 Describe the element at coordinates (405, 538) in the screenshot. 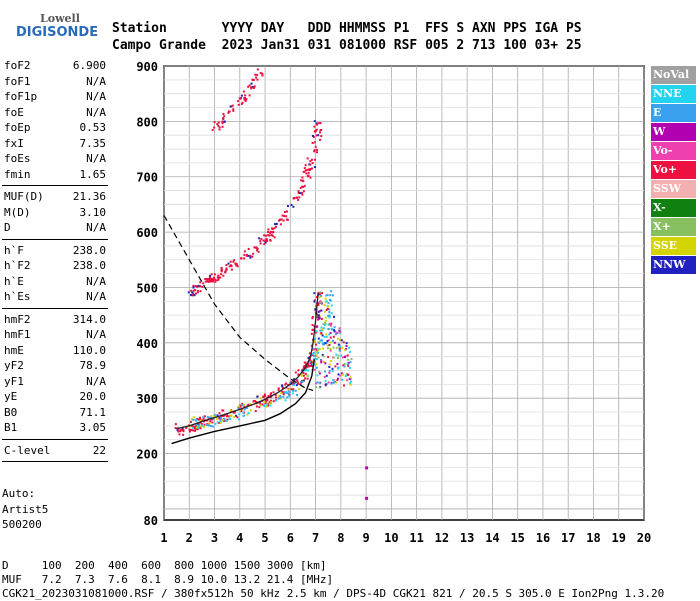

I see `x-tick-labels: 1 2 3 4 5 6 7 8 9 10 11 12 13 14 15 16 17 18 19 20` at that location.